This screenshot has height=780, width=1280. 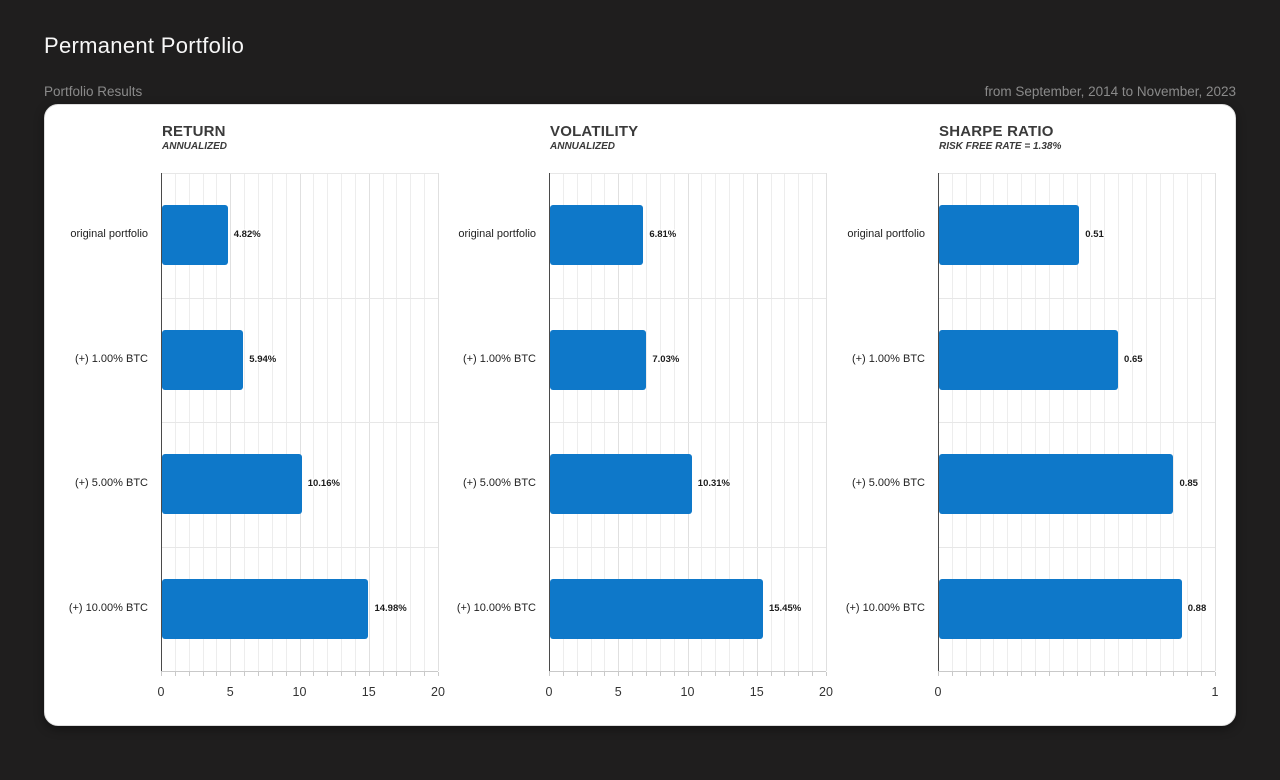 I want to click on plot-area-volatility: 6.81% 7.03% 10.31% 15.45%, so click(x=688, y=424).